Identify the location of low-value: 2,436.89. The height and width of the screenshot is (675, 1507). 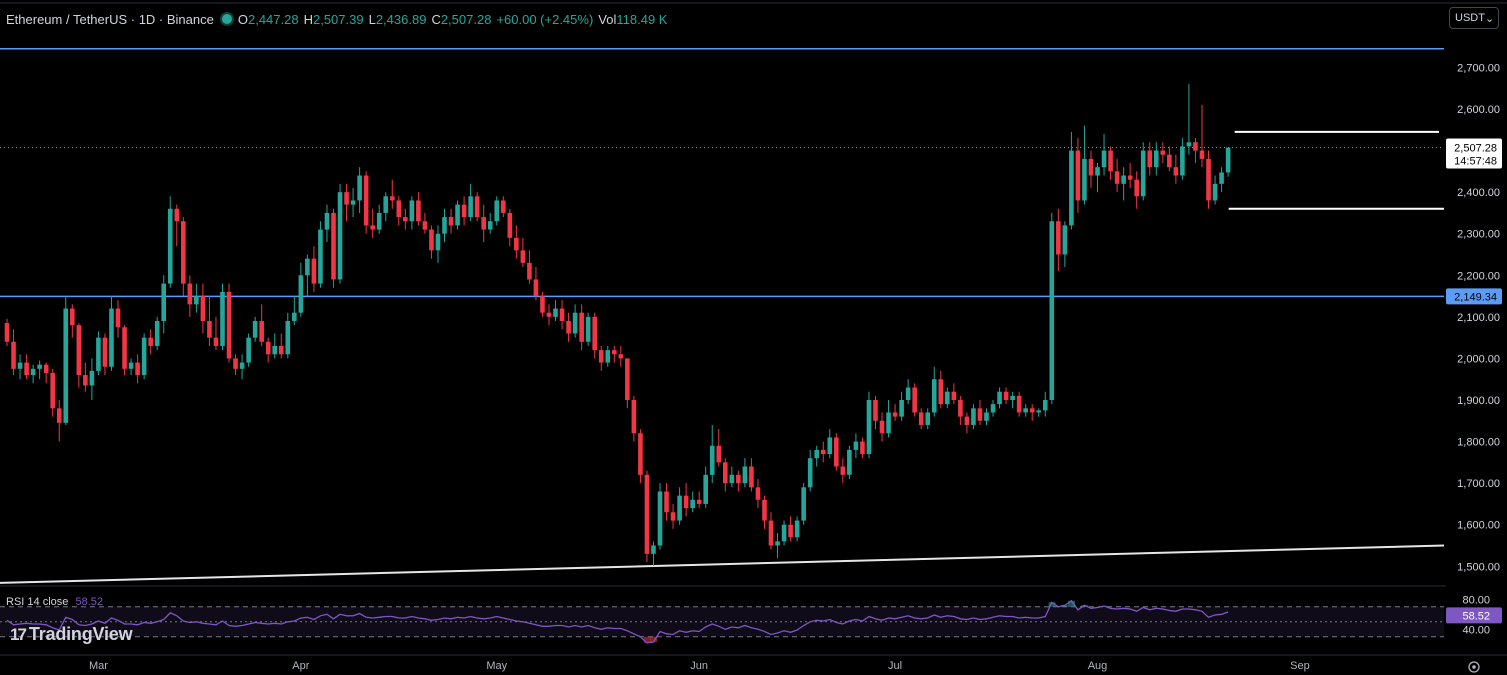
(401, 19).